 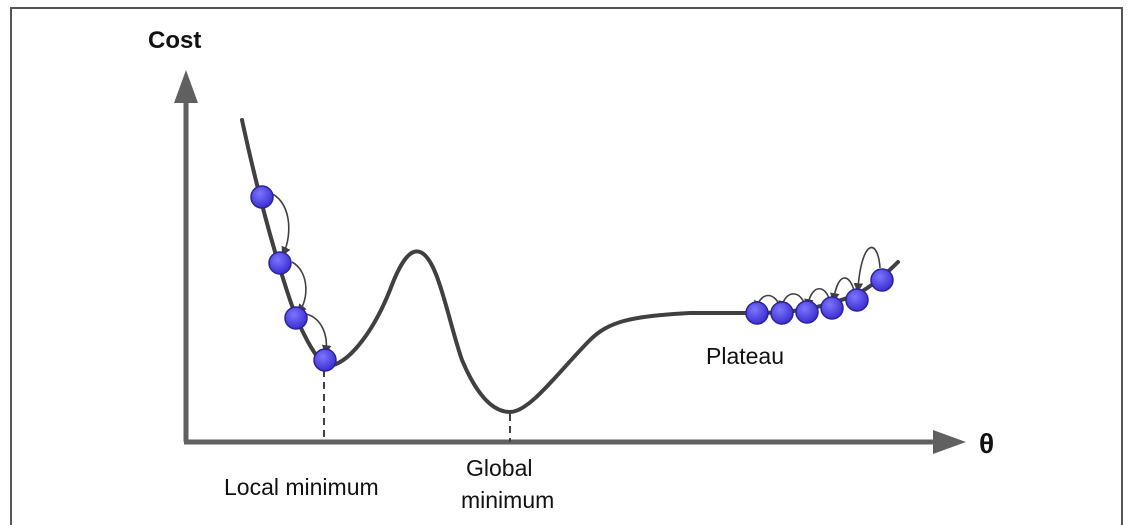 I want to click on local-minimum-label: Local minimum, so click(x=301, y=487).